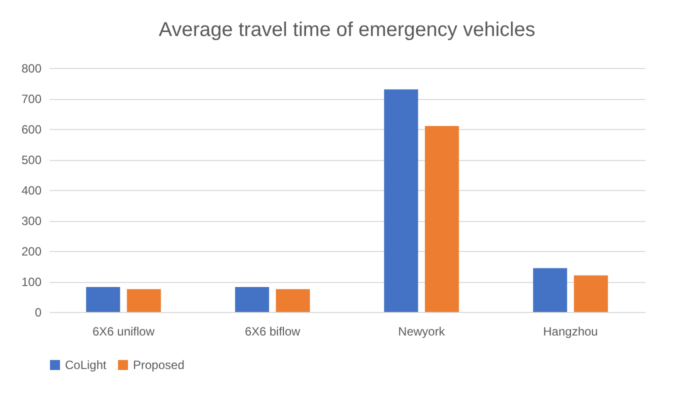  What do you see at coordinates (31, 282) in the screenshot?
I see `y-tick-label: 100` at bounding box center [31, 282].